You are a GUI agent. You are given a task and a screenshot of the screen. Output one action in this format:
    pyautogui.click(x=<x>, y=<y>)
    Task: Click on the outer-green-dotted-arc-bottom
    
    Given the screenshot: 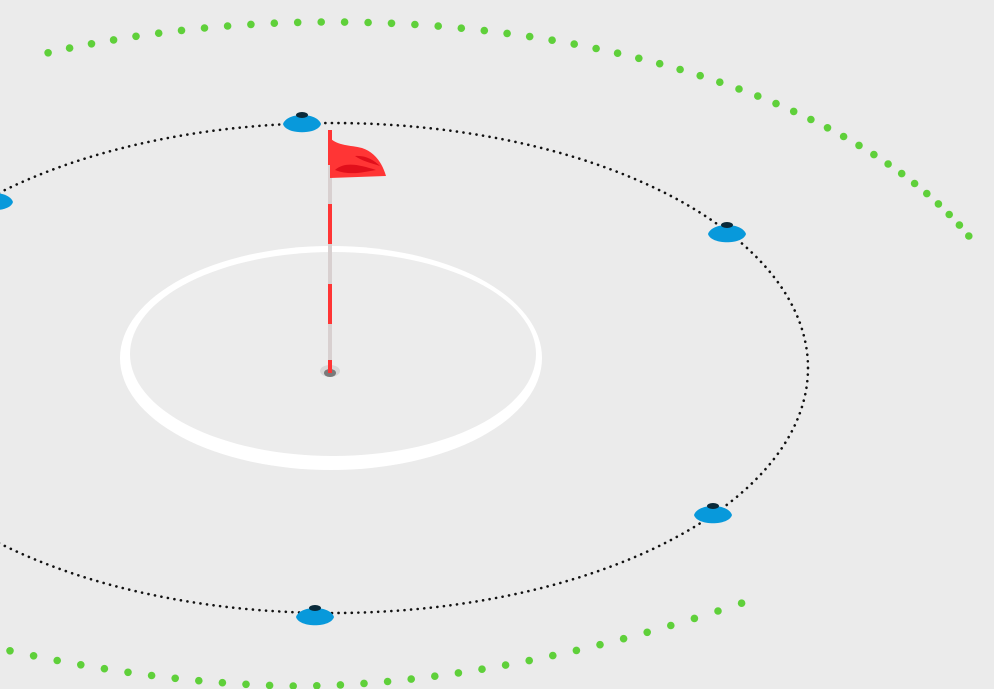 What is the action you would take?
    pyautogui.click(x=376, y=644)
    